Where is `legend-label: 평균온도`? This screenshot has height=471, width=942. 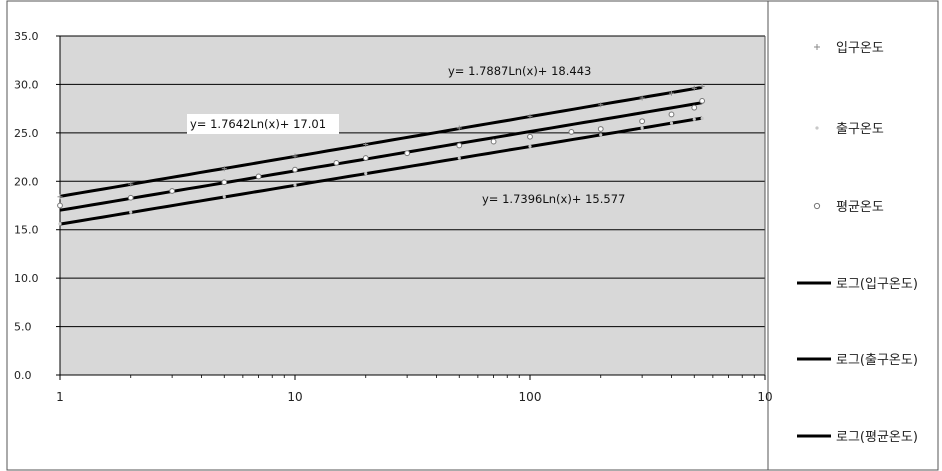 legend-label: 평균온도 is located at coordinates (860, 207).